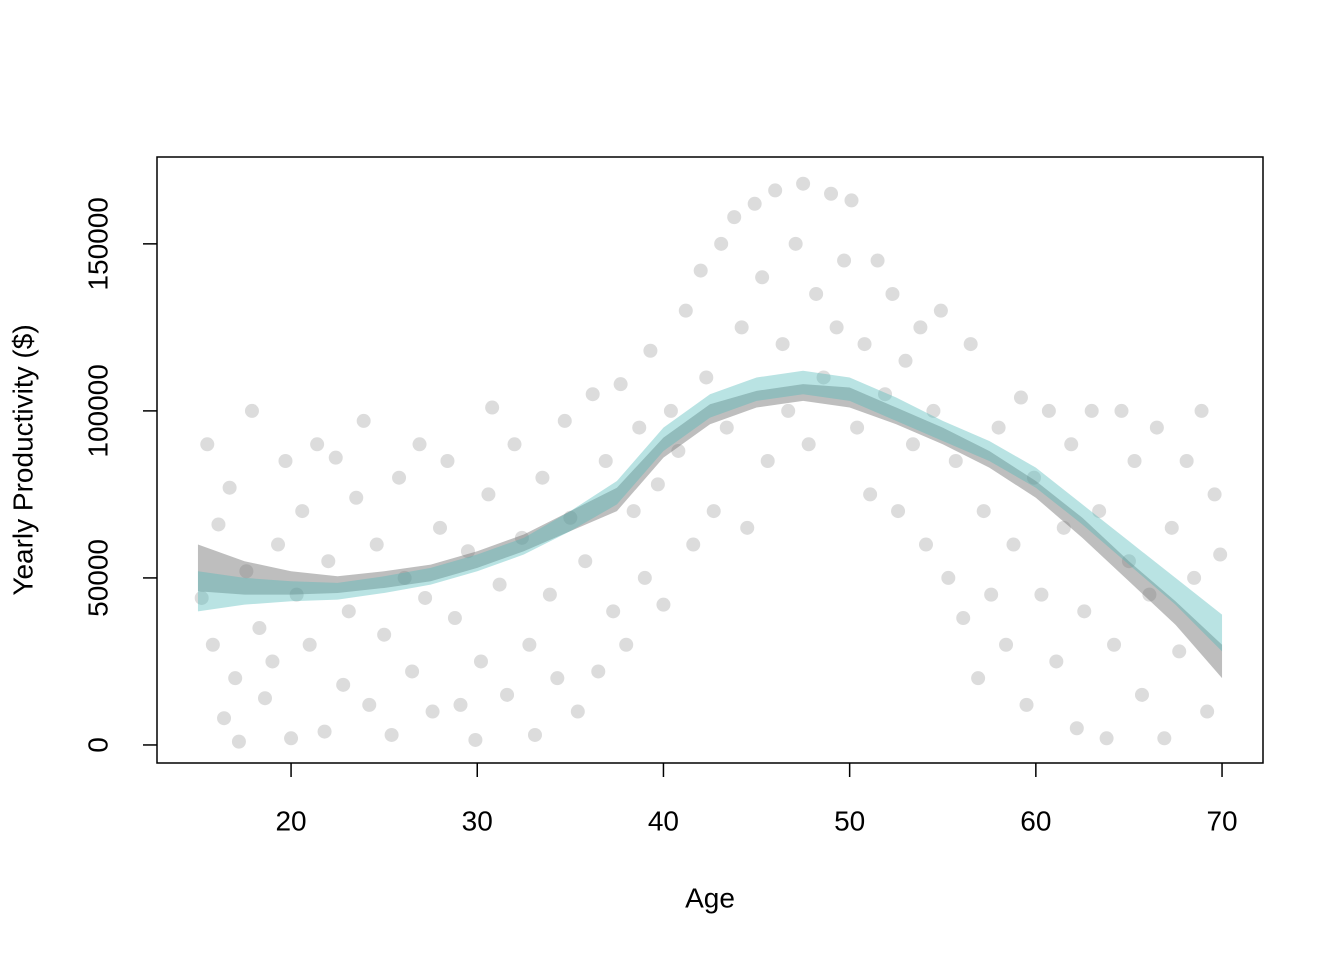  Describe the element at coordinates (97, 243) in the screenshot. I see `y-tick-label: 150000` at that location.